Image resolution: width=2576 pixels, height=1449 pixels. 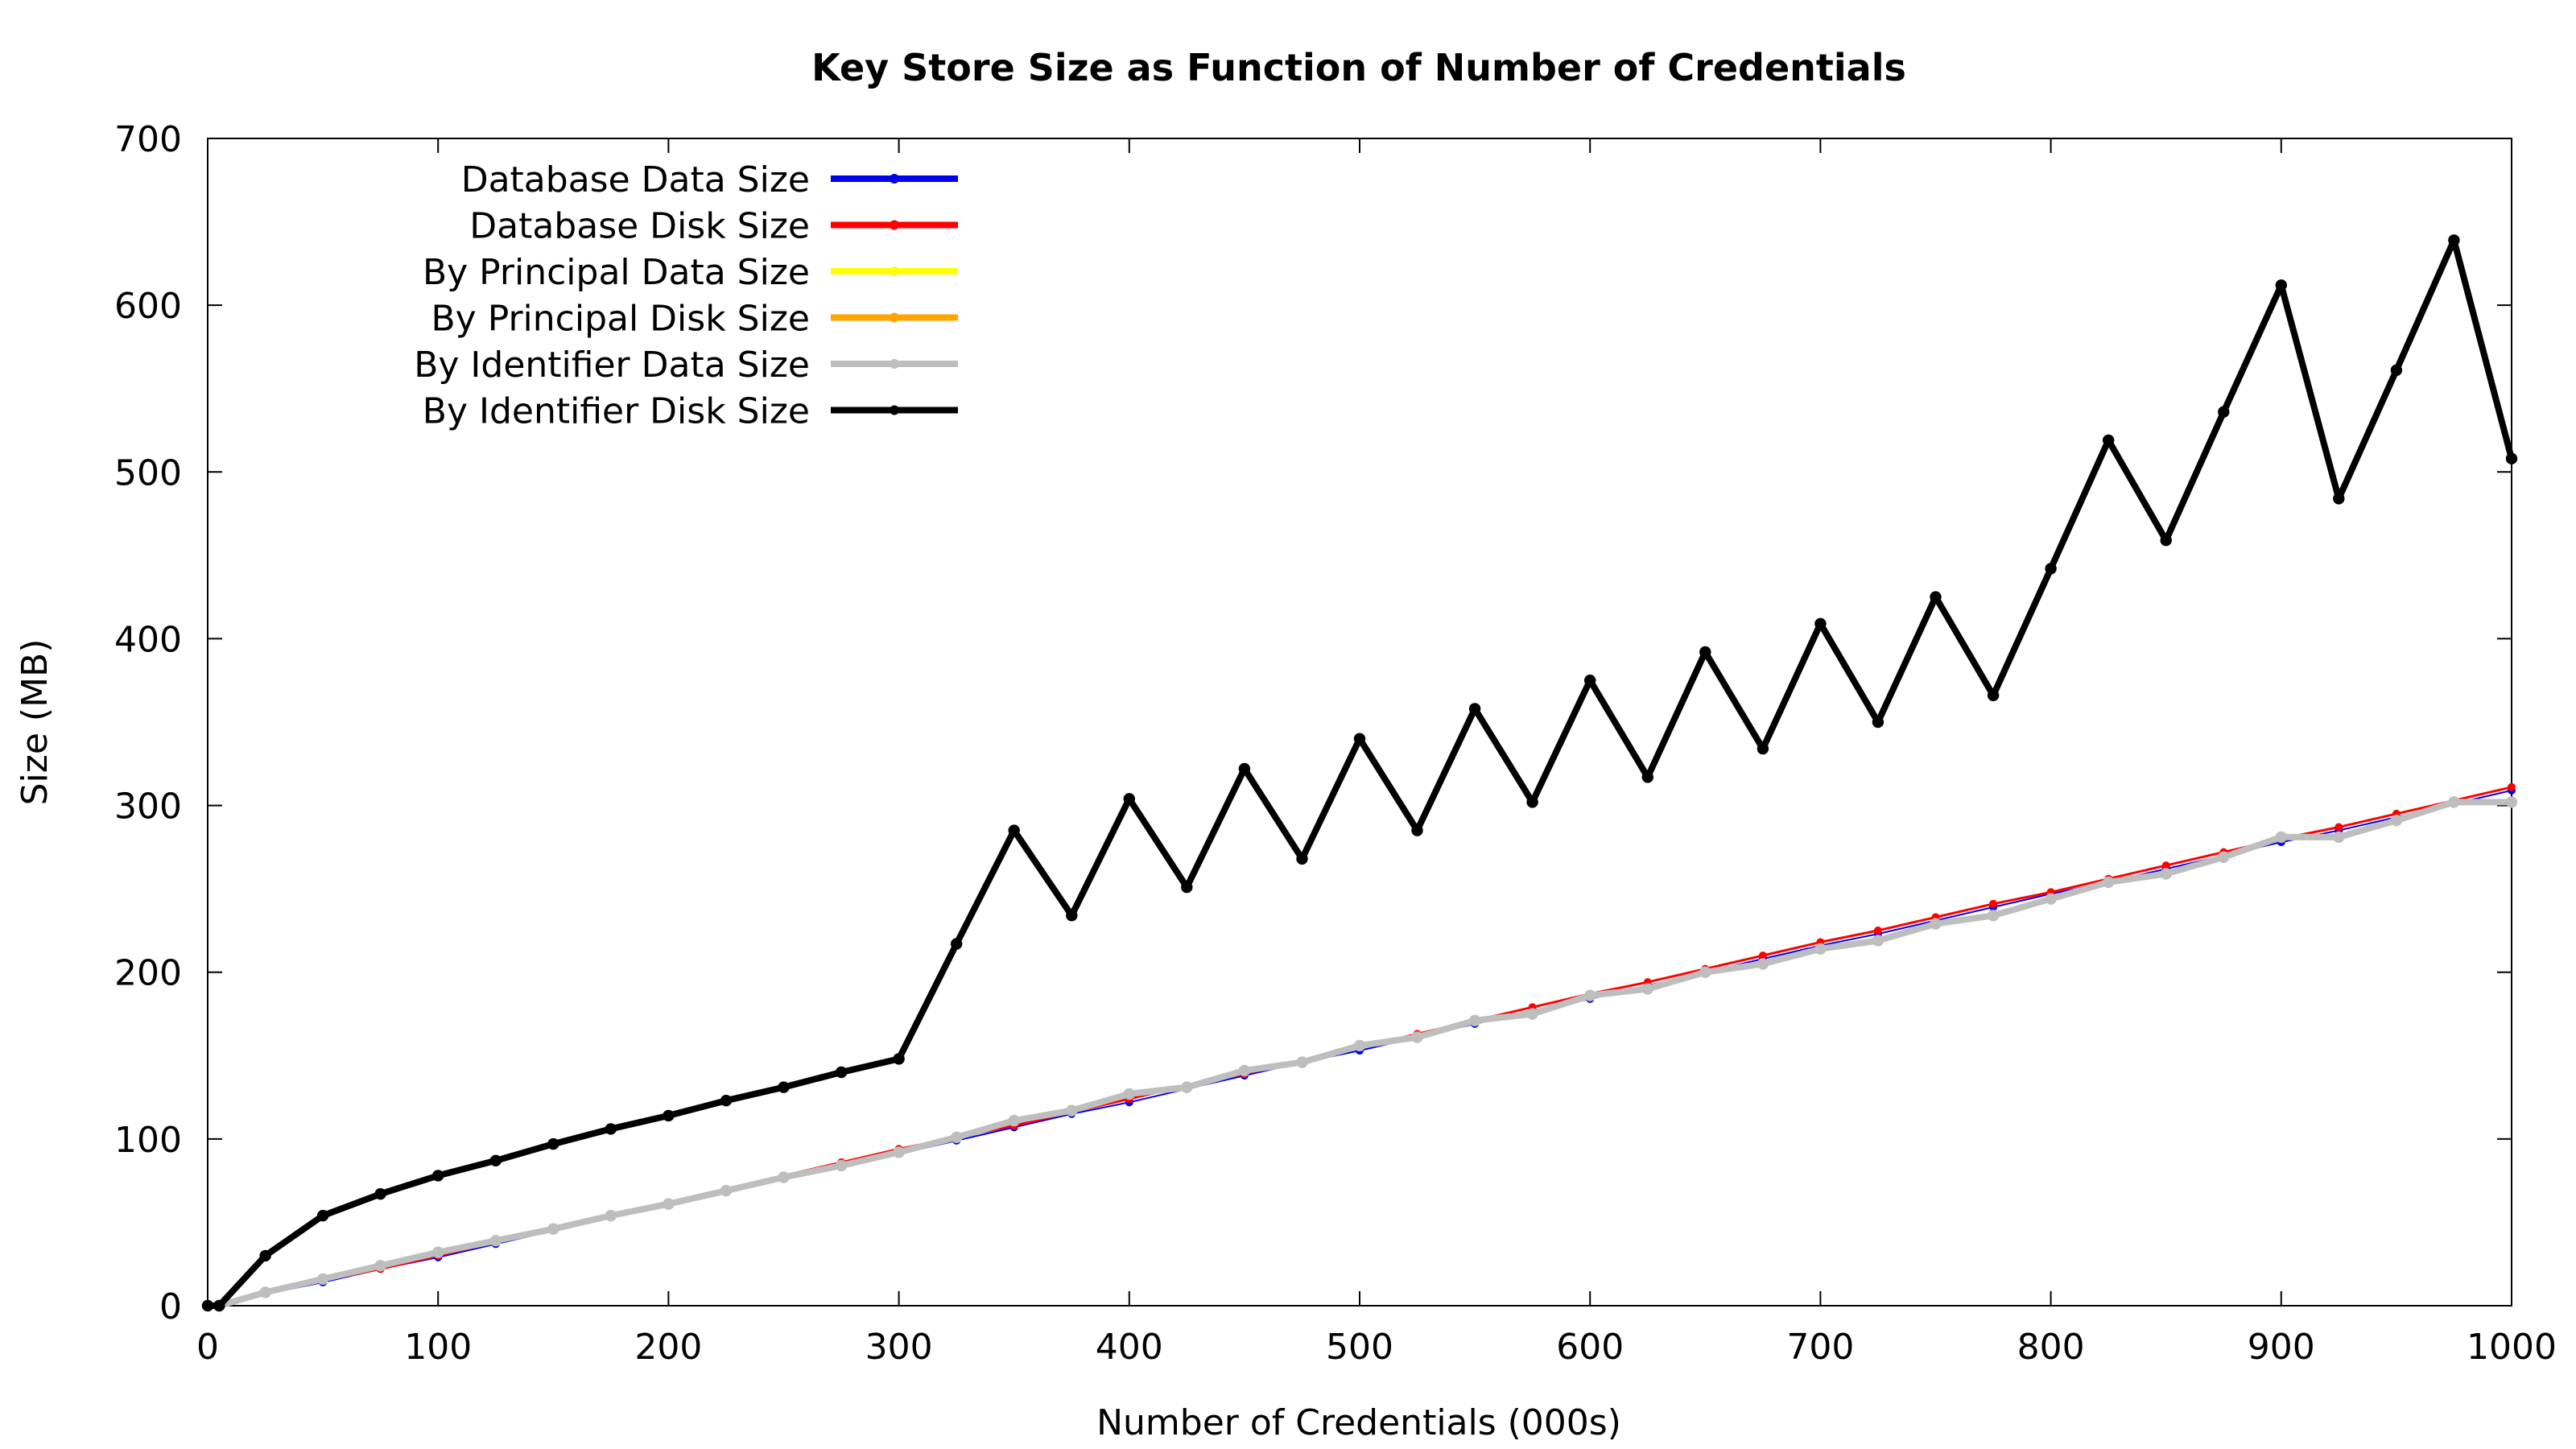 What do you see at coordinates (148, 139) in the screenshot?
I see `y-tick-label: 700` at bounding box center [148, 139].